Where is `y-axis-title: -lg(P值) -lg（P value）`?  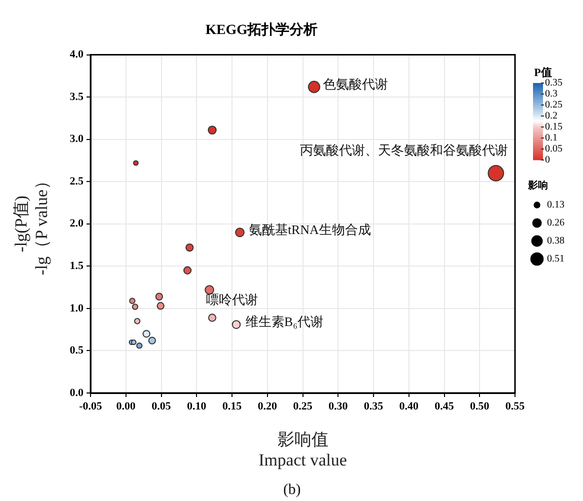 y-axis-title: -lg(P值) -lg（P value） is located at coordinates (32, 224).